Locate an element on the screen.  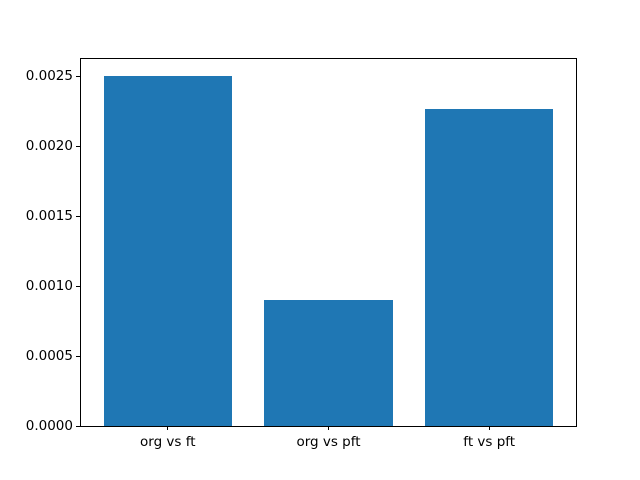
x-tick-label: org vs ft is located at coordinates (168, 442).